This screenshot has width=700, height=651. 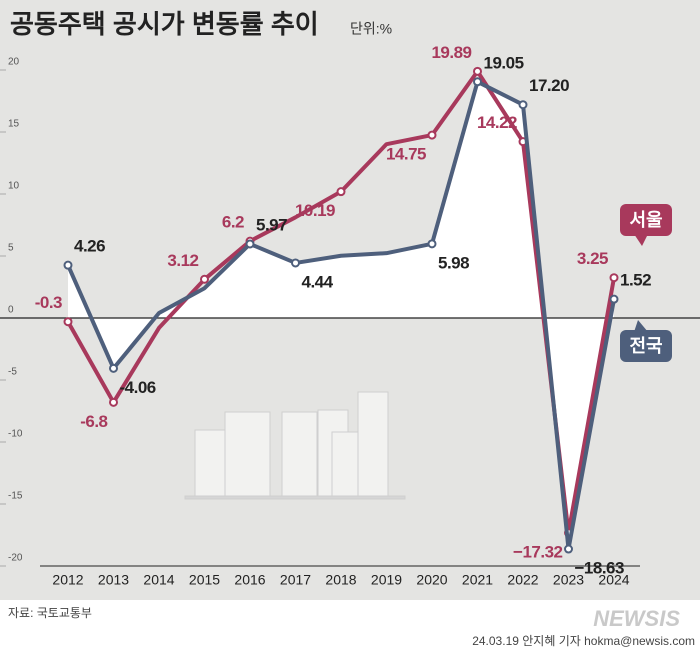 I want to click on x-tick-label: 2019, so click(x=386, y=580).